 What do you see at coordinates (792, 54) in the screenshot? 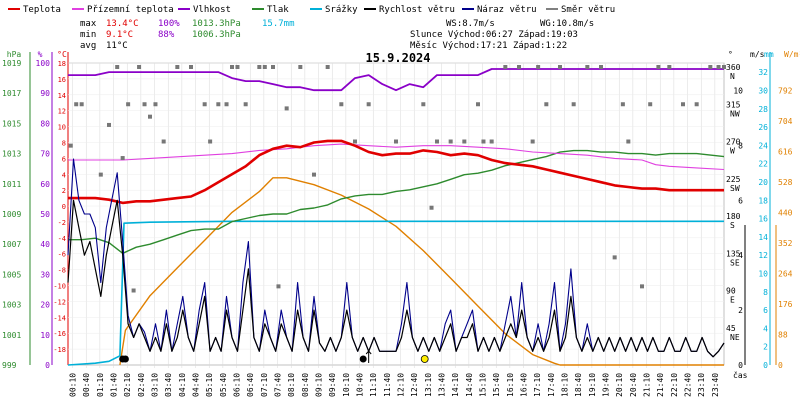
I see `axis-unit-label: W/m²` at bounding box center [792, 54].